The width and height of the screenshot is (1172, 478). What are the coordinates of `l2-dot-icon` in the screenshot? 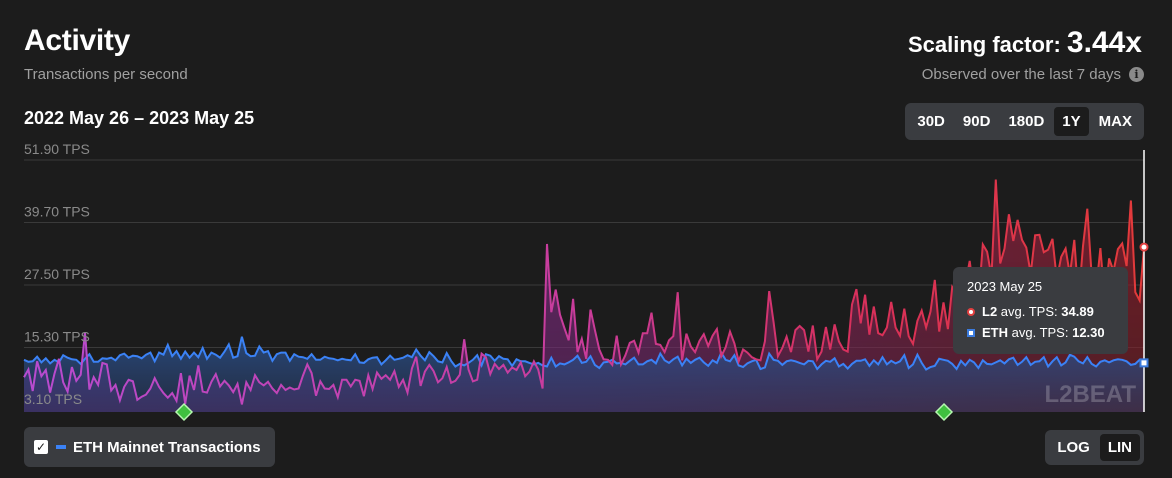 It's located at (971, 311).